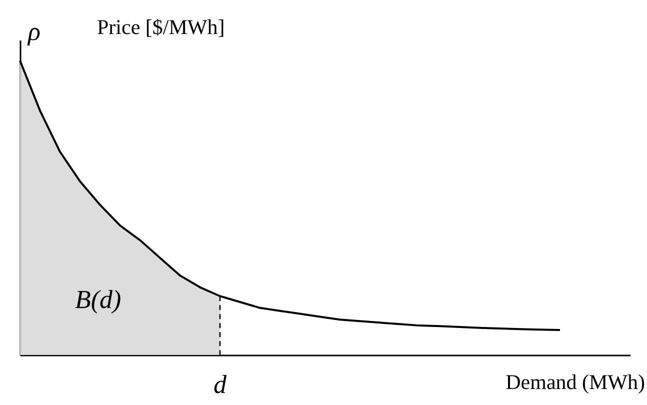 The image size is (647, 405). Describe the element at coordinates (161, 27) in the screenshot. I see `chart-title: Price [$/MWh]` at that location.